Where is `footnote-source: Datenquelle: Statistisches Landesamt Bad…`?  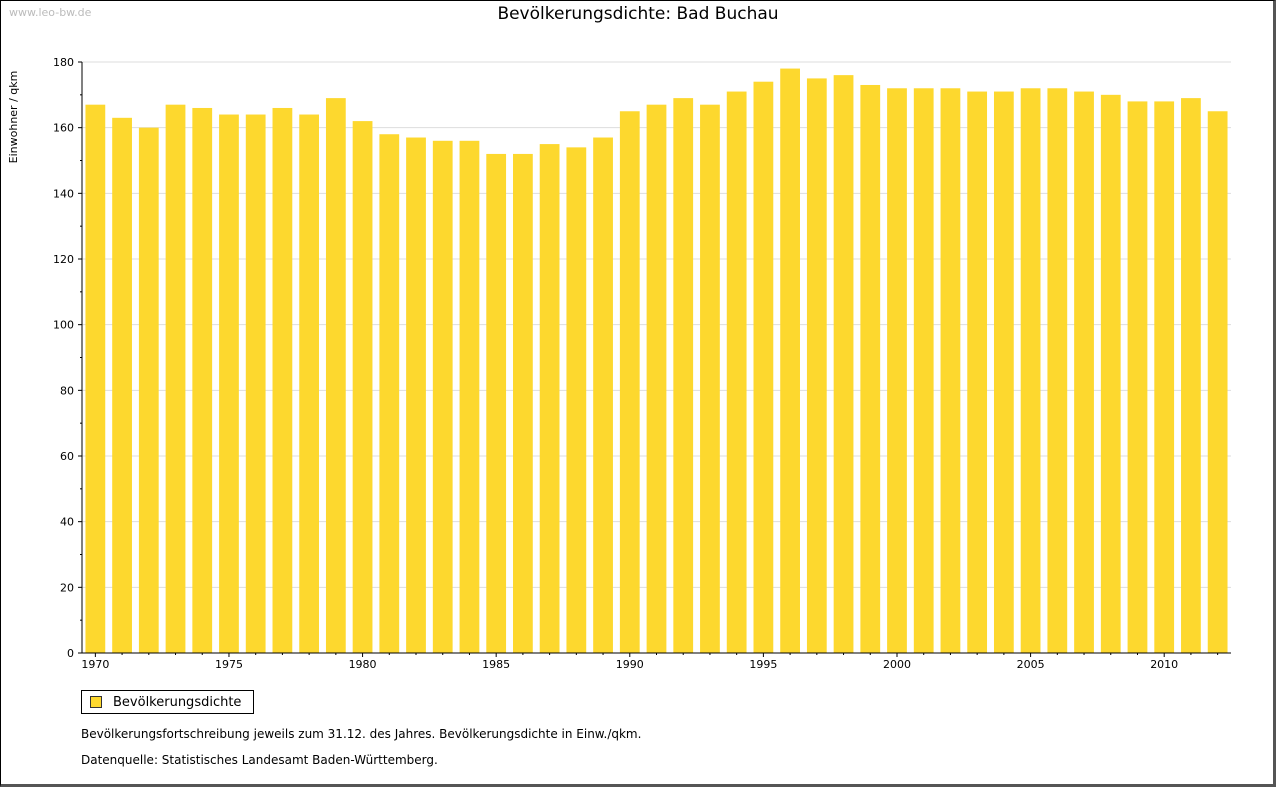
footnote-source: Datenquelle: Statistisches Landesamt Bad… is located at coordinates (259, 760).